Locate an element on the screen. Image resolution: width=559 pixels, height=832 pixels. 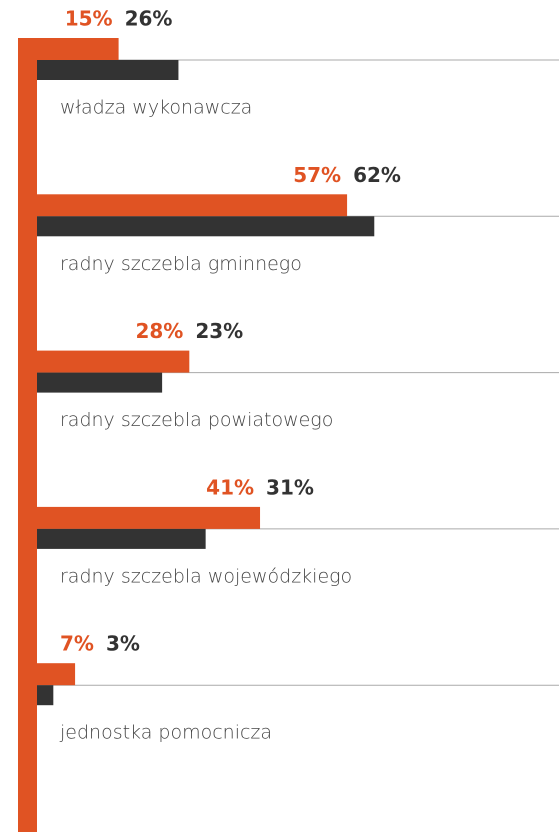
category-label: radny szczebla gminnego is located at coordinates (181, 264).